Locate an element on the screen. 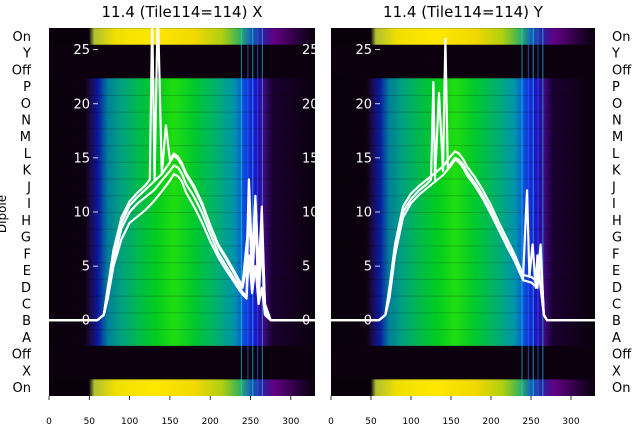 This screenshot has height=440, width=640. dipole-tick-label: C is located at coordinates (26, 305).